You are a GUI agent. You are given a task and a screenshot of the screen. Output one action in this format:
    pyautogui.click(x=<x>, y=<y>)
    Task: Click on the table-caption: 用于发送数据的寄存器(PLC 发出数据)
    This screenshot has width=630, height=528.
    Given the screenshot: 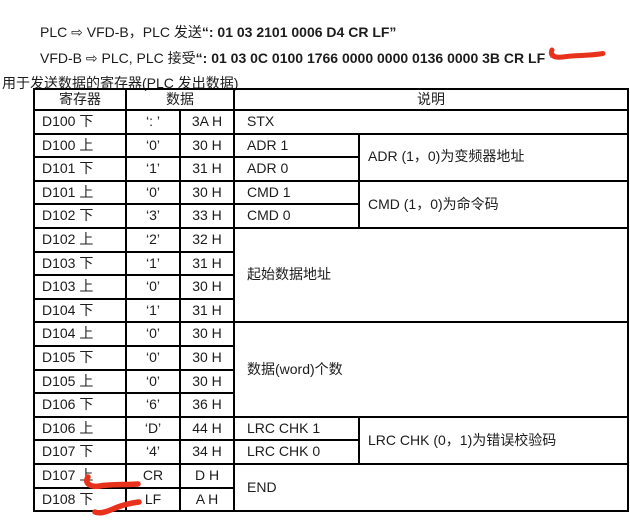 What is the action you would take?
    pyautogui.click(x=120, y=83)
    